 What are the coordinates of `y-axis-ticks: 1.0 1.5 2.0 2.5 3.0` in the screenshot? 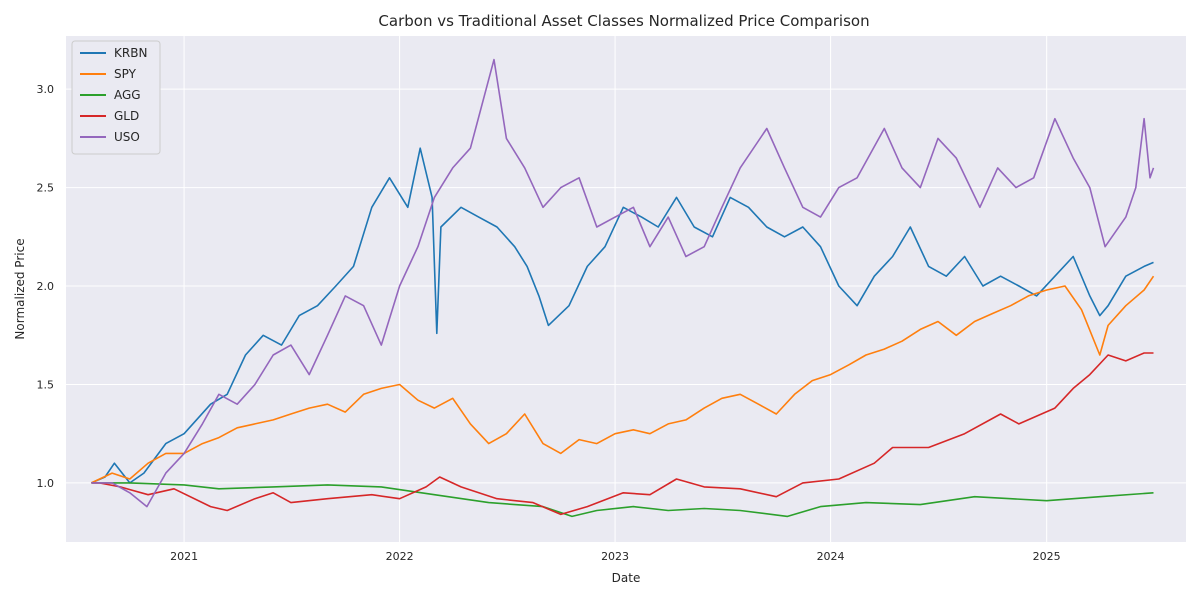 It's located at (46, 286).